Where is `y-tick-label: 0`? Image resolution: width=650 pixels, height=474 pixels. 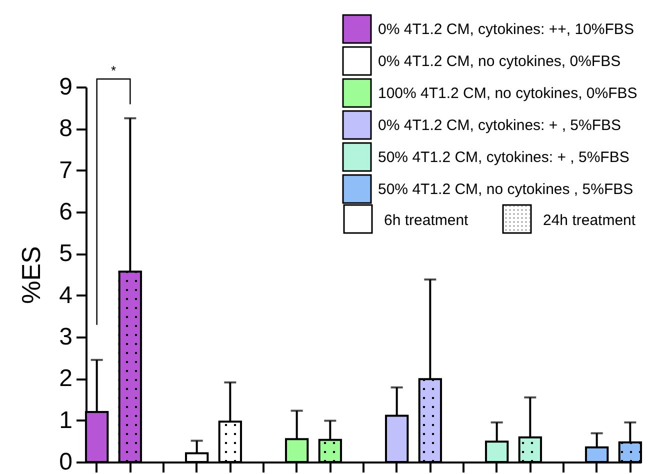
y-tick-label: 0 is located at coordinates (65, 461).